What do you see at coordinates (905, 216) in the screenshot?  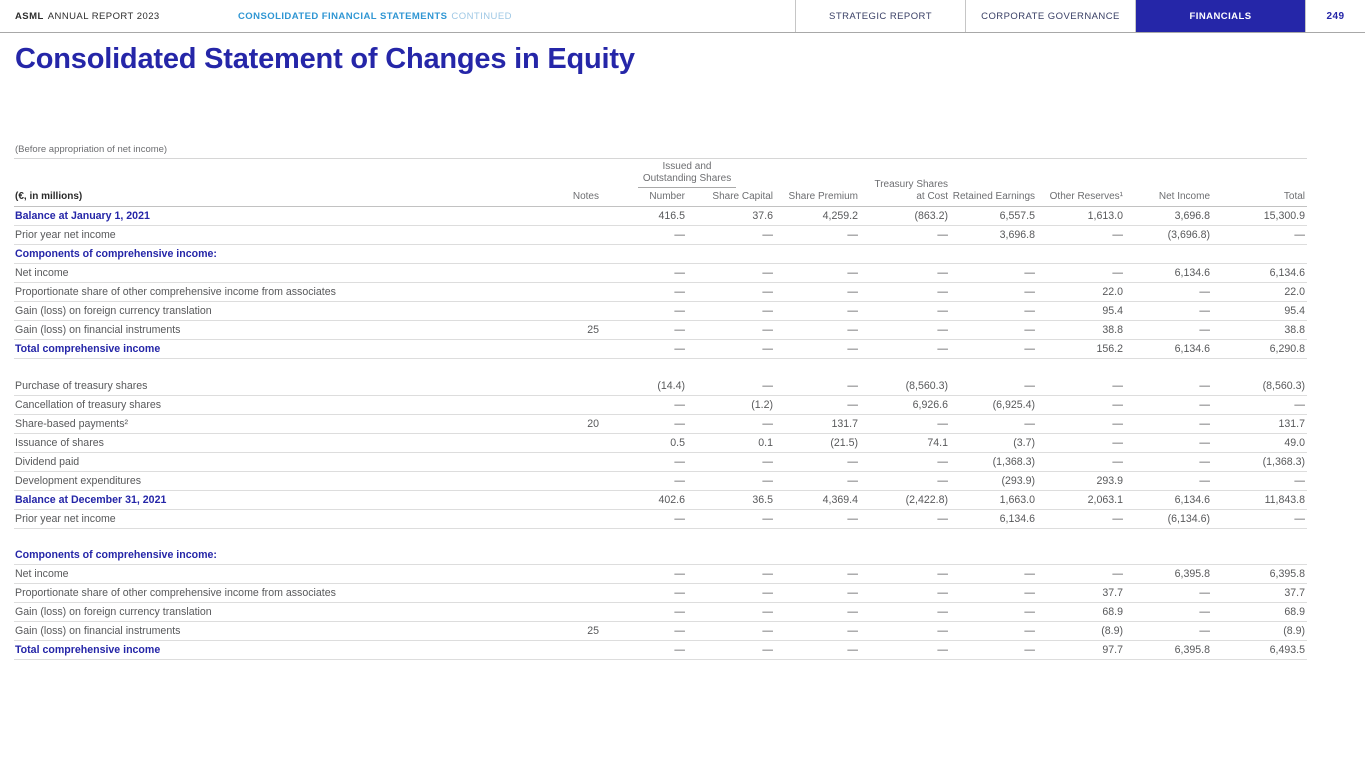 I see `cell-value: (863.2)` at bounding box center [905, 216].